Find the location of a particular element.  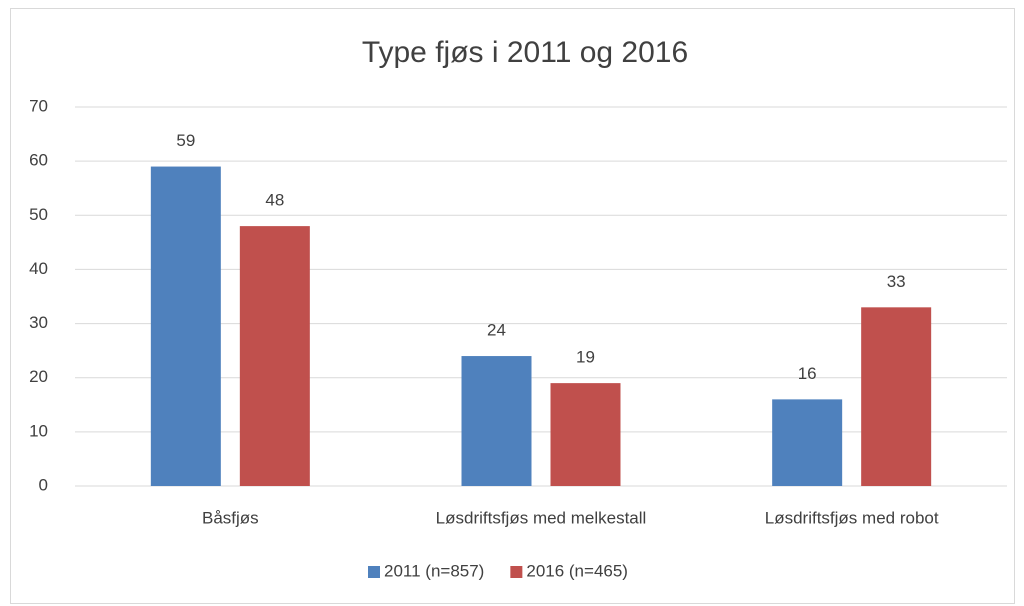

y-tick-label: 0 is located at coordinates (43, 484).